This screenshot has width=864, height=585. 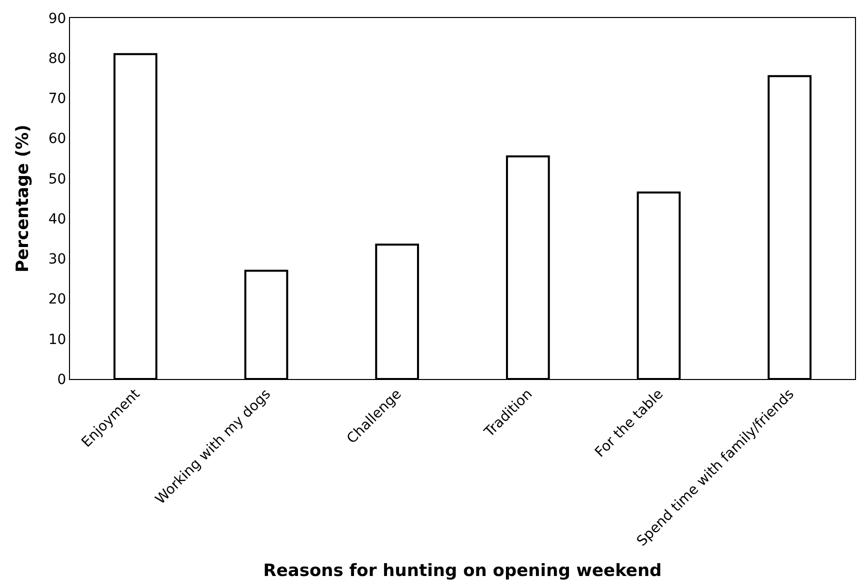 I want to click on y-axis-title: Percentage (%), so click(x=22, y=198).